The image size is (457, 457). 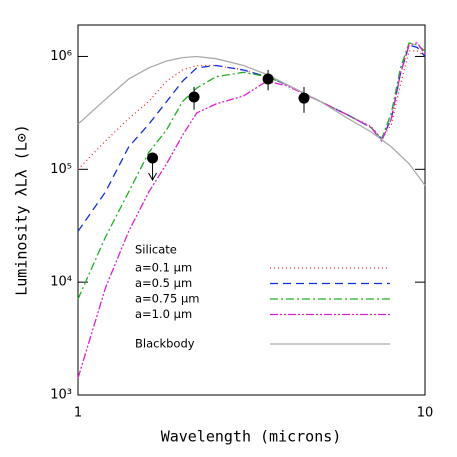 I want to click on legend-label: Blackbody, so click(x=165, y=344).